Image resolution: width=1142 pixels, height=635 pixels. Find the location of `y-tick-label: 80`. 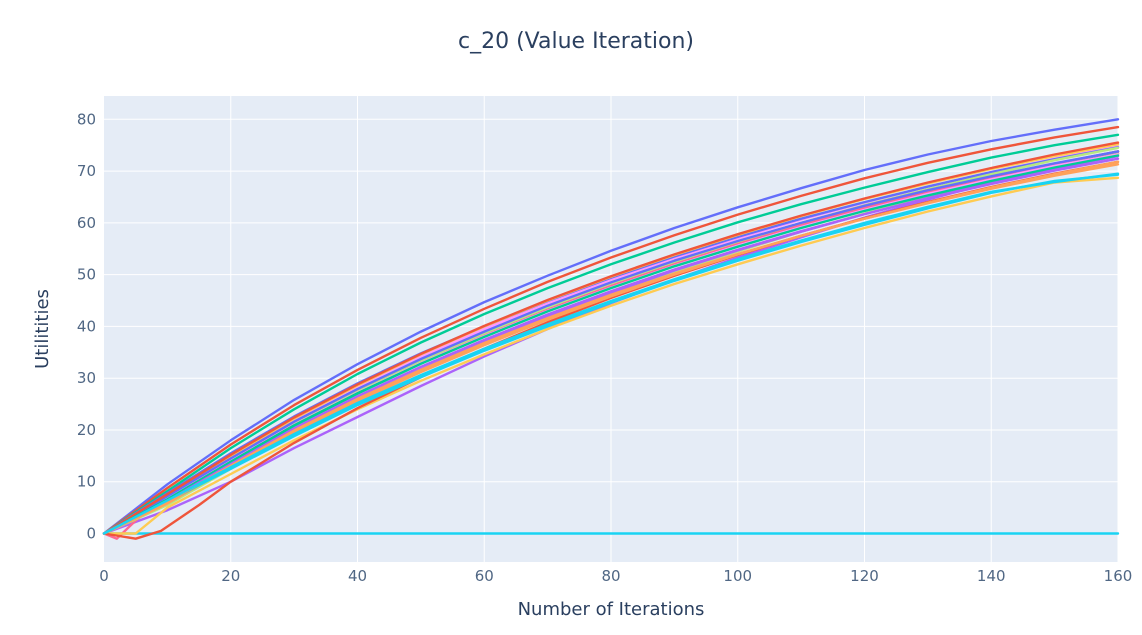

y-tick-label: 80 is located at coordinates (86, 119).